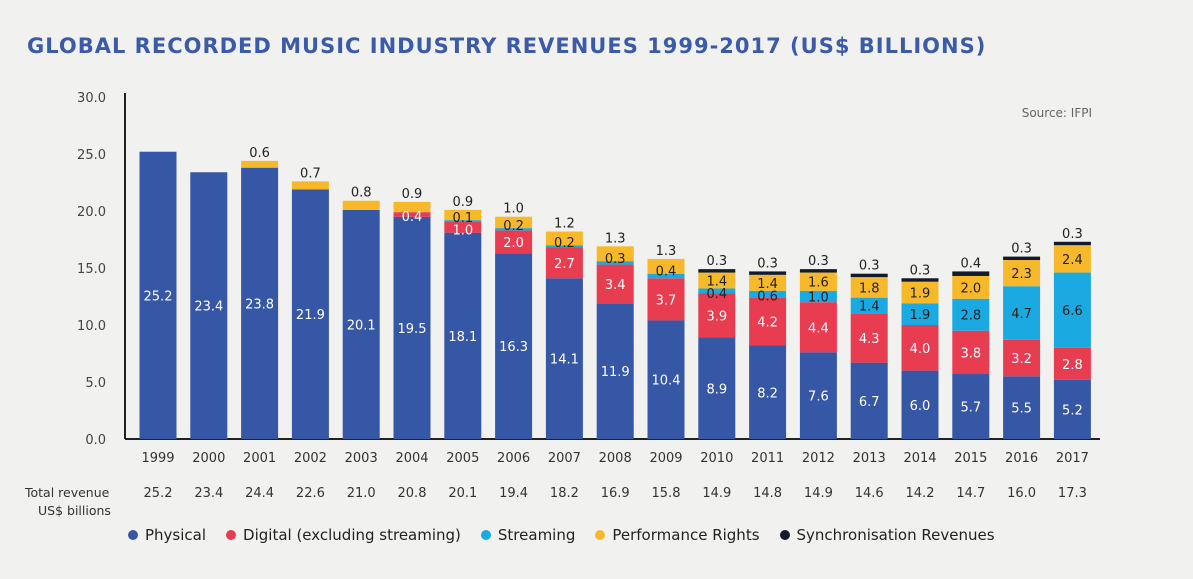 This screenshot has height=579, width=1193. What do you see at coordinates (920, 280) in the screenshot?
I see `bar-synchronisation-revenues-2014` at bounding box center [920, 280].